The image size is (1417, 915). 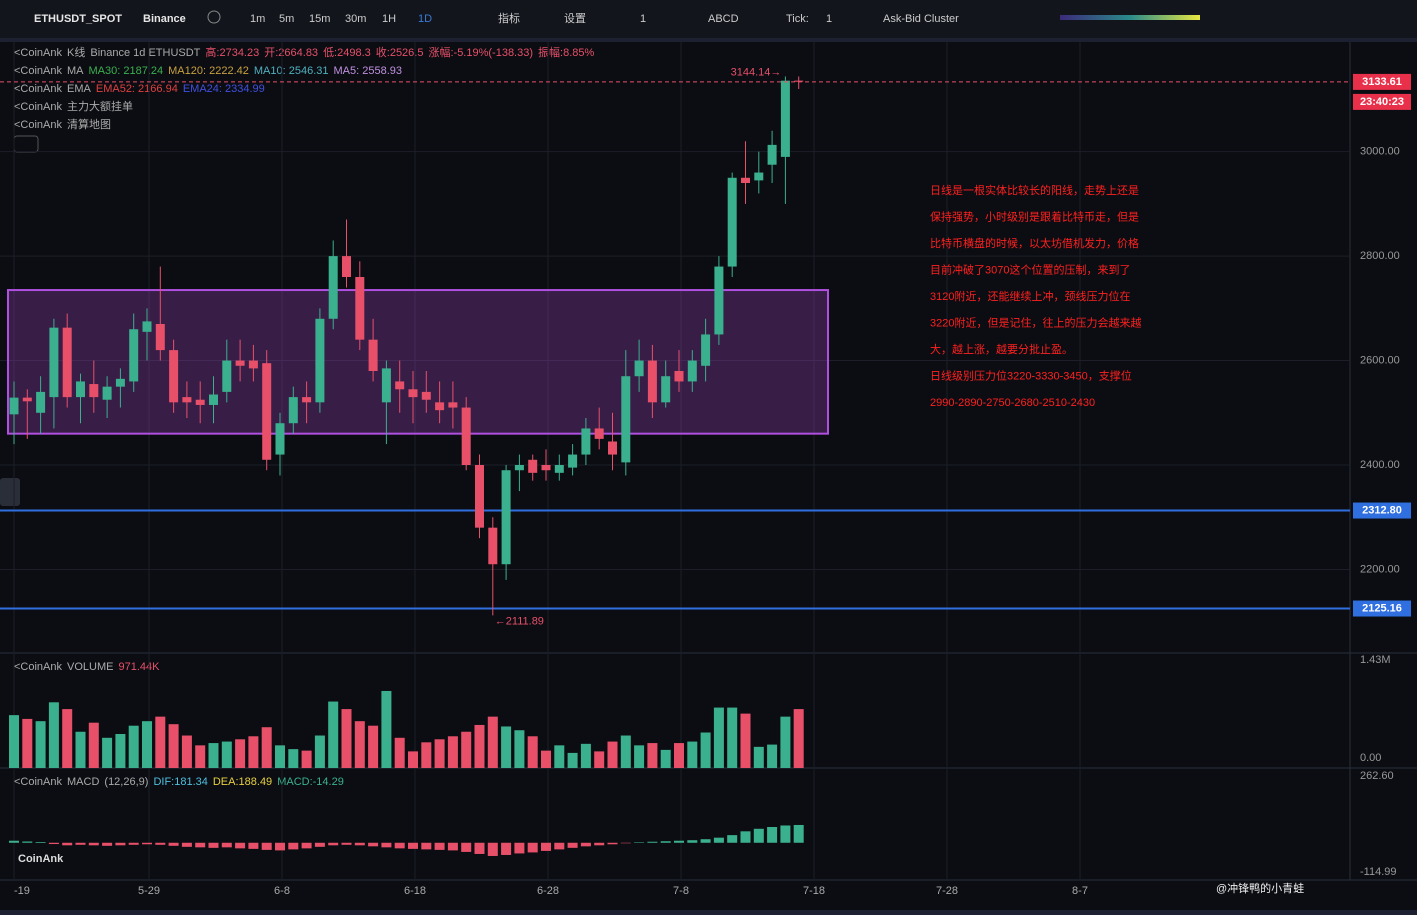 I want to click on layout-button: 1, so click(x=643, y=19).